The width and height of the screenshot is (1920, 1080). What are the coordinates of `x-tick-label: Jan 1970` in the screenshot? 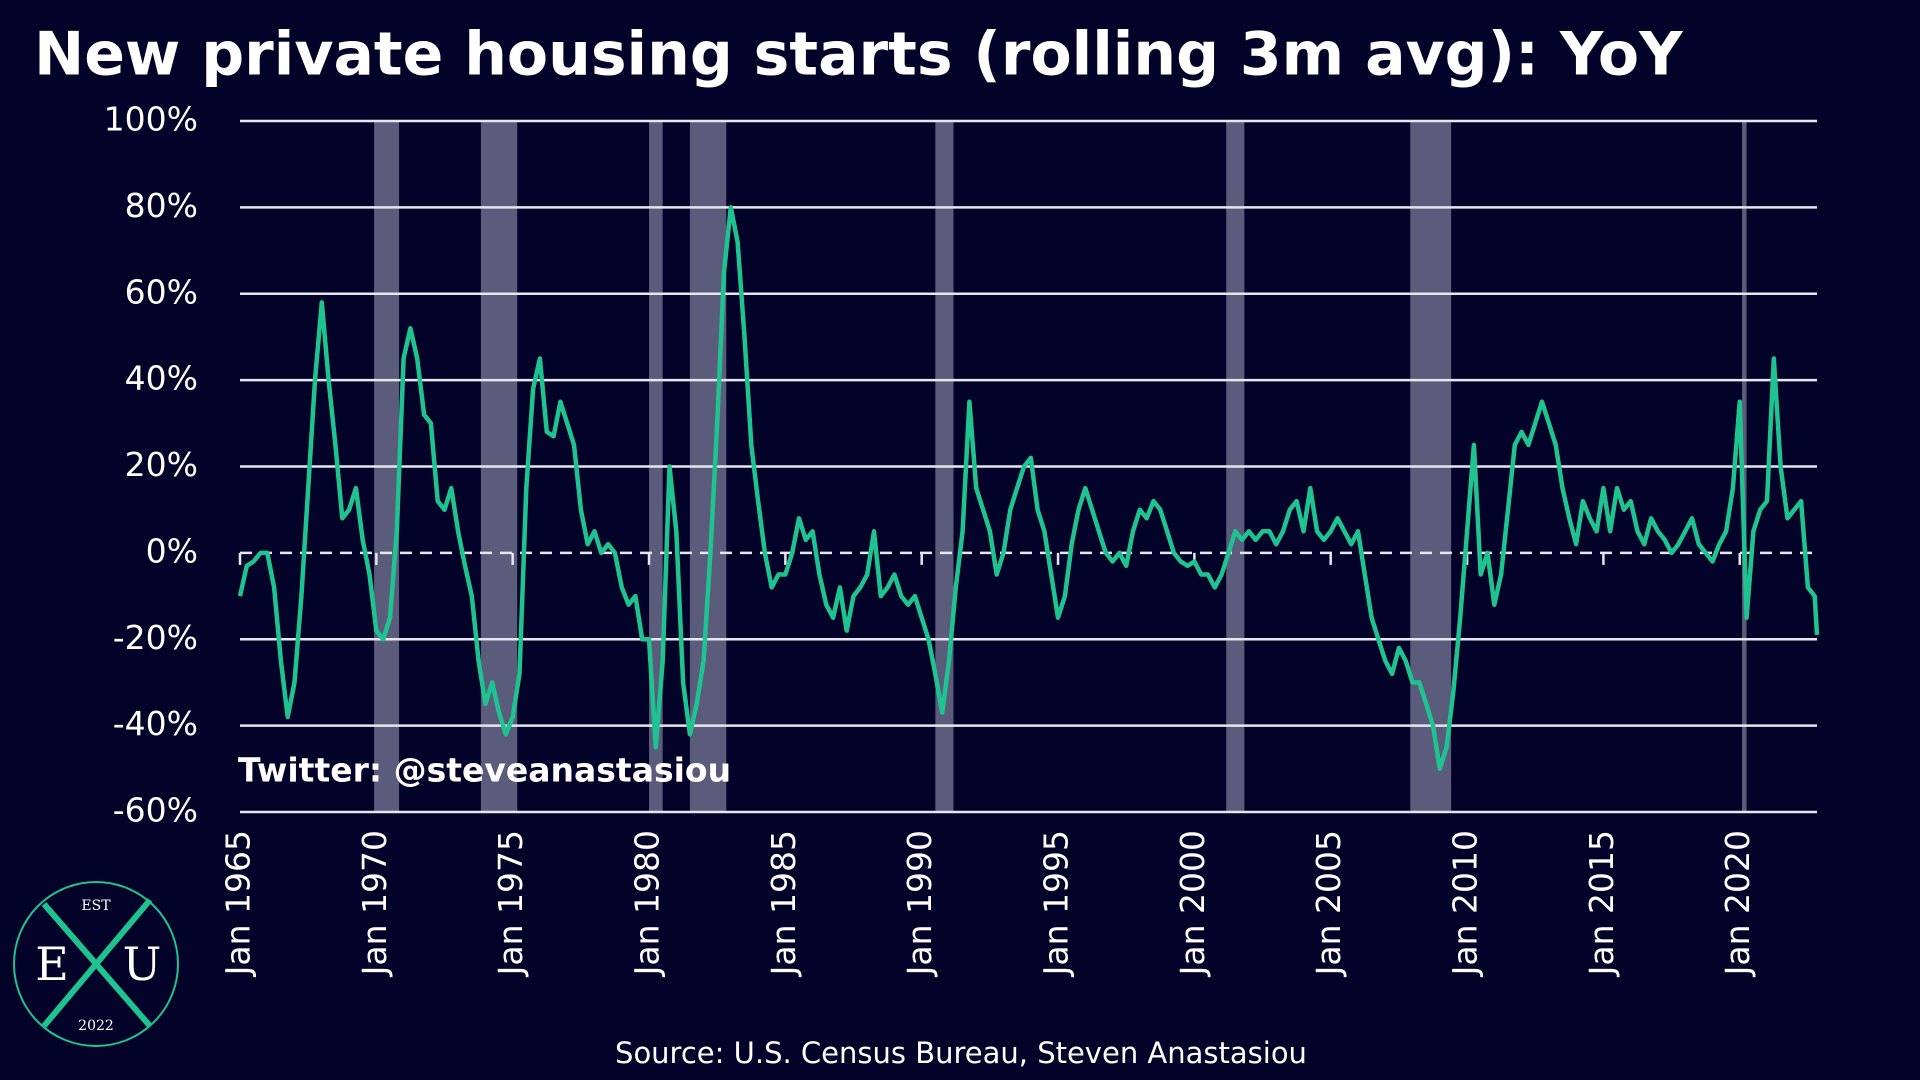 It's located at (374, 903).